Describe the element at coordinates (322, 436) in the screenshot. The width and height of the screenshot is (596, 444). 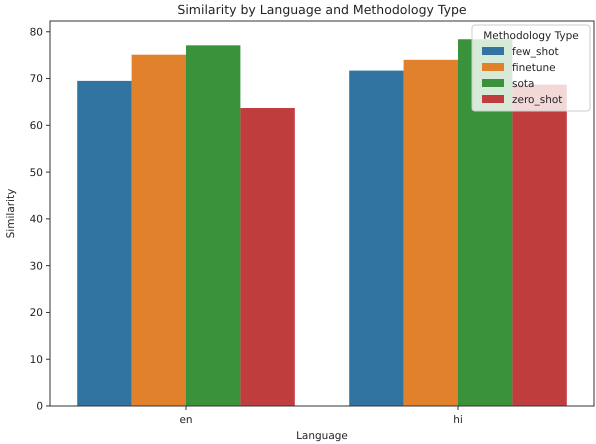
I see `x-axis-title: Language` at that location.